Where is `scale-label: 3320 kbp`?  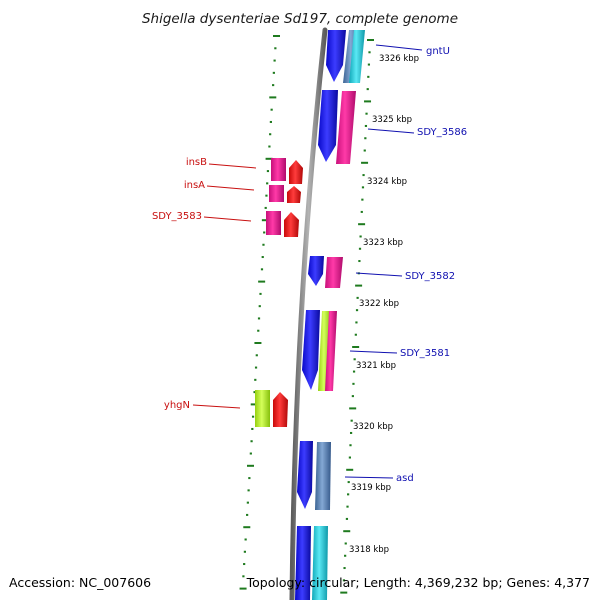
scale-label: 3320 kbp is located at coordinates (373, 427).